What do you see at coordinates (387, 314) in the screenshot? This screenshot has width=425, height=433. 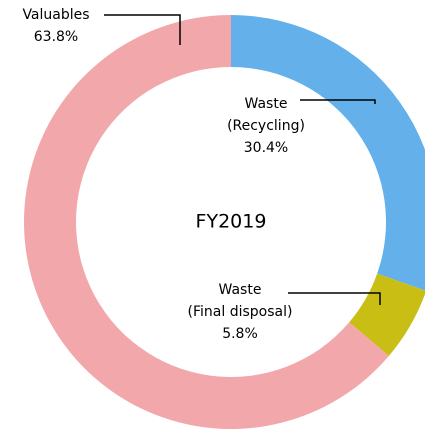 I see `slice` at bounding box center [387, 314].